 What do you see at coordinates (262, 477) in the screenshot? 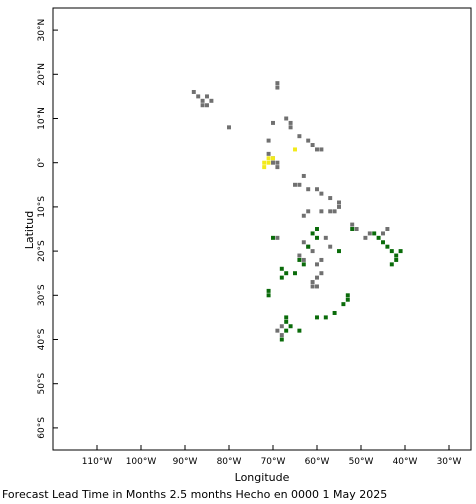
I see `x-axis-title: Longitude` at bounding box center [262, 477].